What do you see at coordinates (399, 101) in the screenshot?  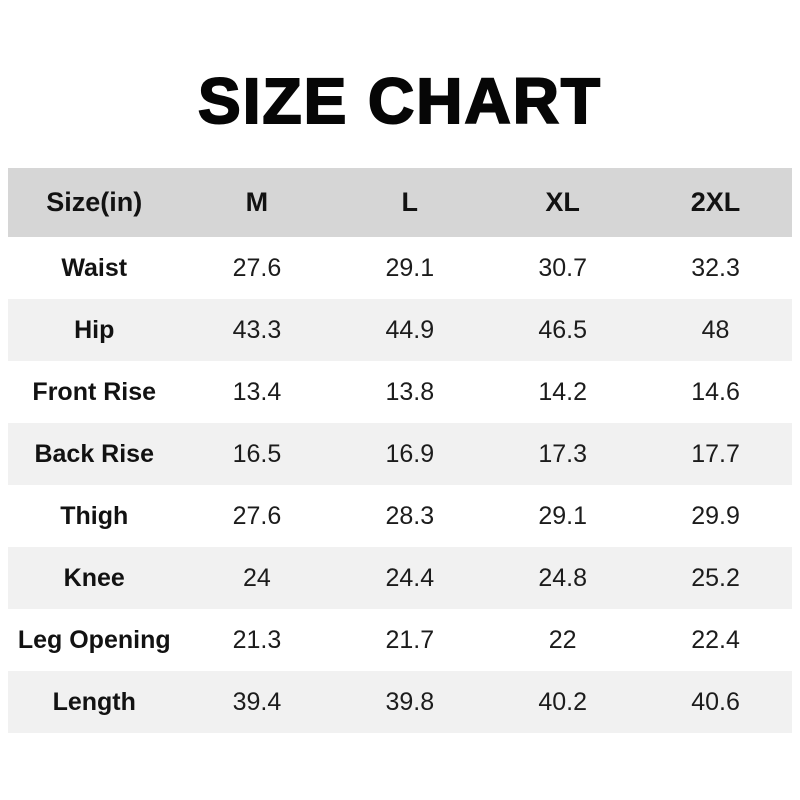 I see `page-title: SIZE CHART` at bounding box center [399, 101].